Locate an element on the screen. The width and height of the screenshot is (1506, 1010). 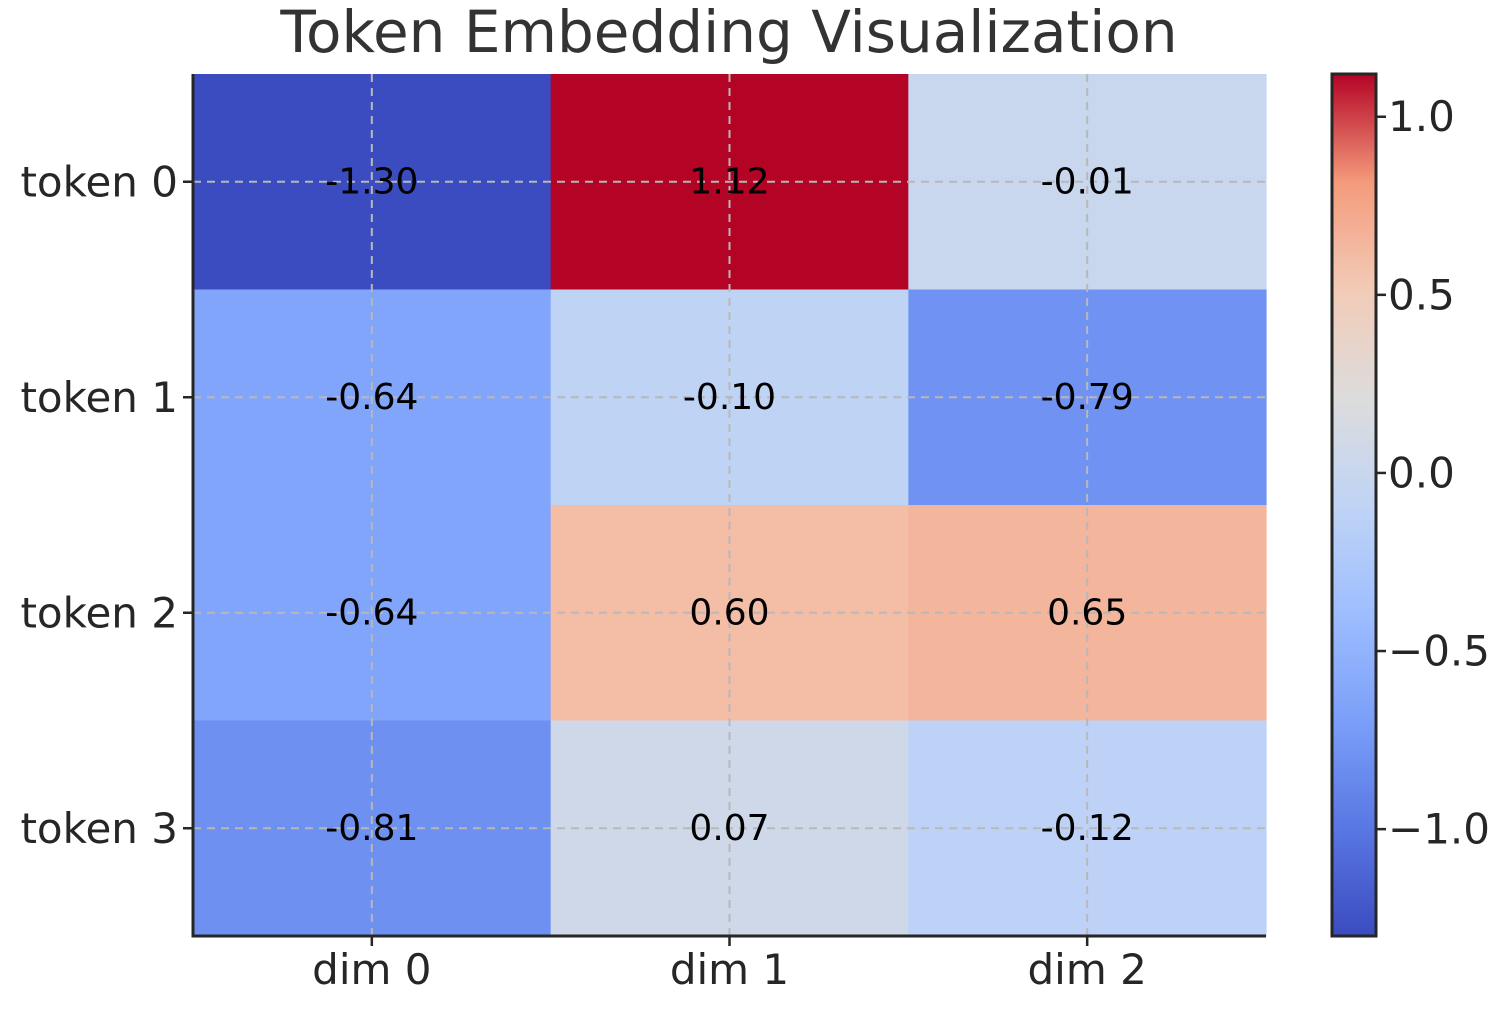
x-tick-label: dim 2 is located at coordinates (1087, 969).